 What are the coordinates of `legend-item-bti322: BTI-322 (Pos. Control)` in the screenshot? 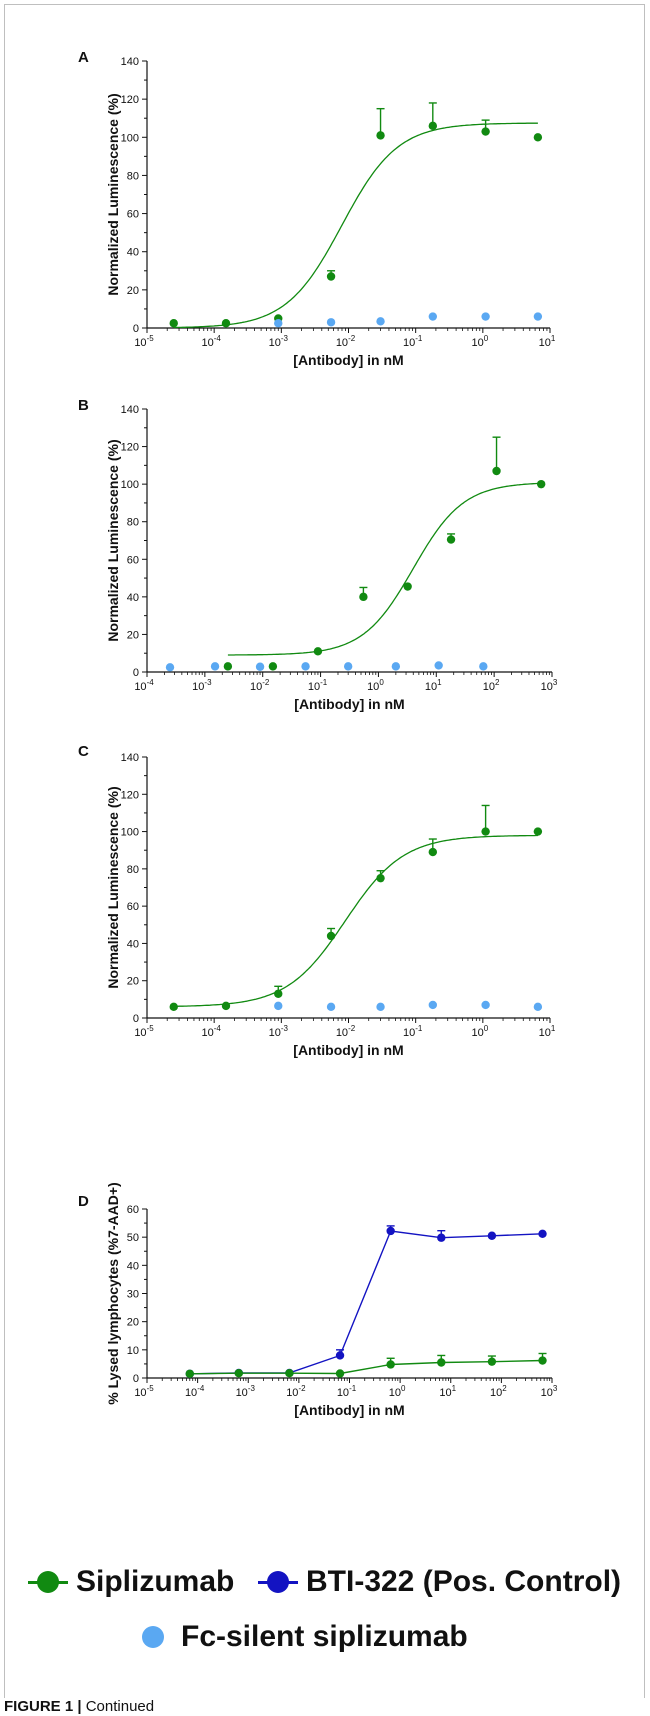 It's located at (439, 1582).